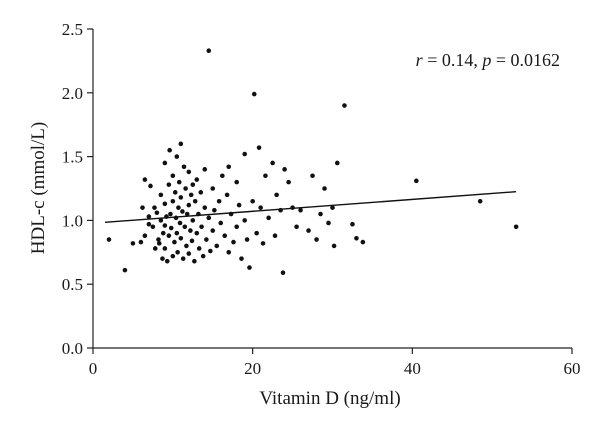 This screenshot has height=432, width=600. I want to click on r-value: = 0.14,, so click(453, 60).